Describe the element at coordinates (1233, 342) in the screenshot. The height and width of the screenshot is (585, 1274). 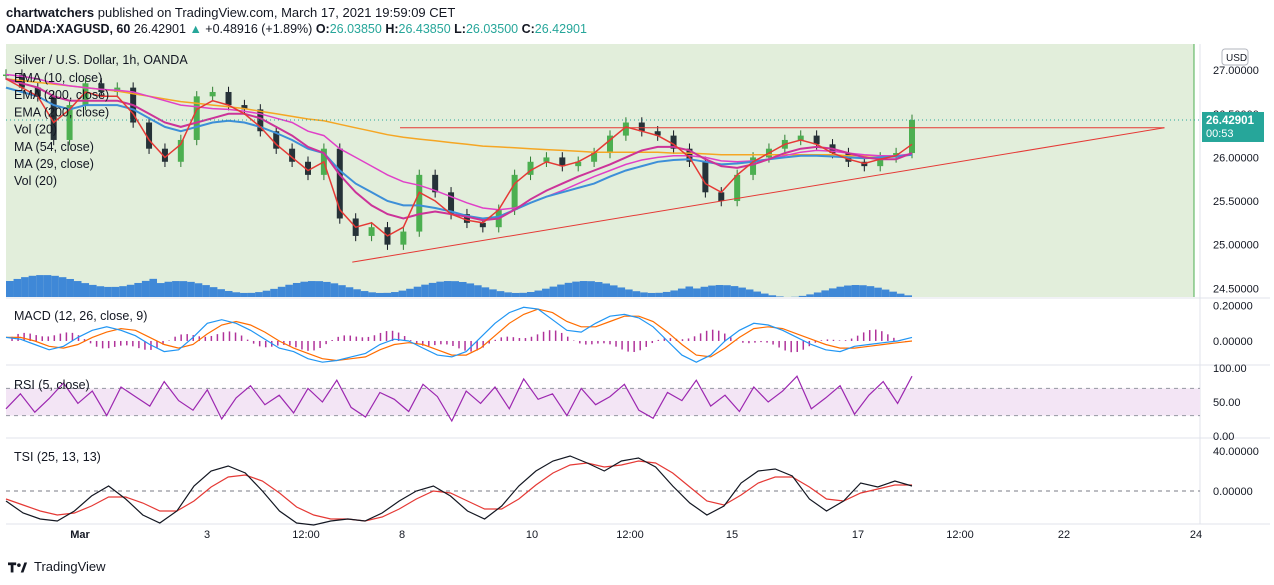
I see `macd-tick-label: 0.00000` at that location.